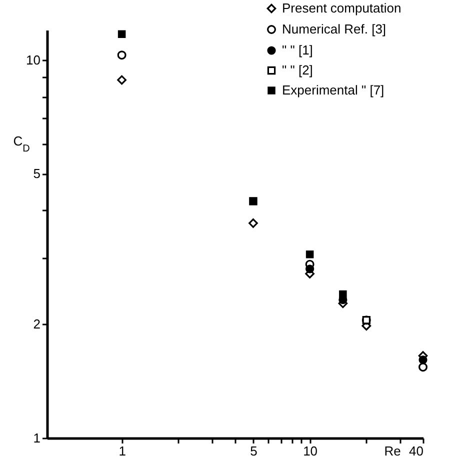  I want to click on y-axis-title: C$_{D}$, so click(21, 144).